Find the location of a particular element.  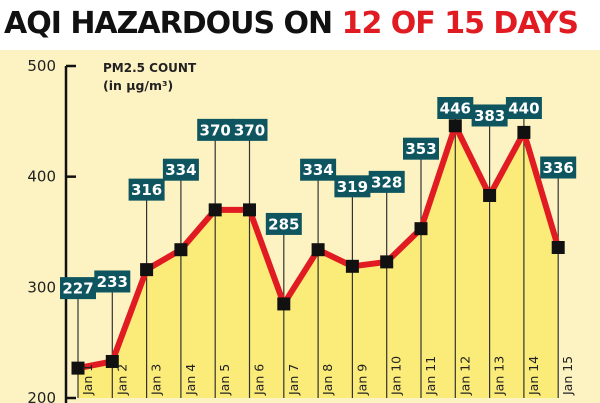

data-label-10: 328 is located at coordinates (386, 182).